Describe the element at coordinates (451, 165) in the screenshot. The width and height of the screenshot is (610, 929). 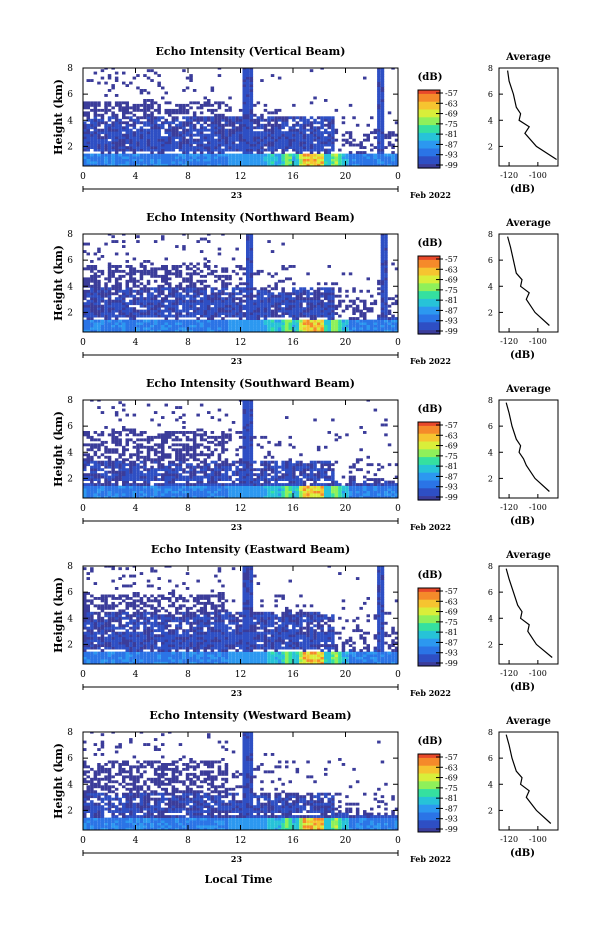
I see `colorbar-tick-label: -99` at that location.